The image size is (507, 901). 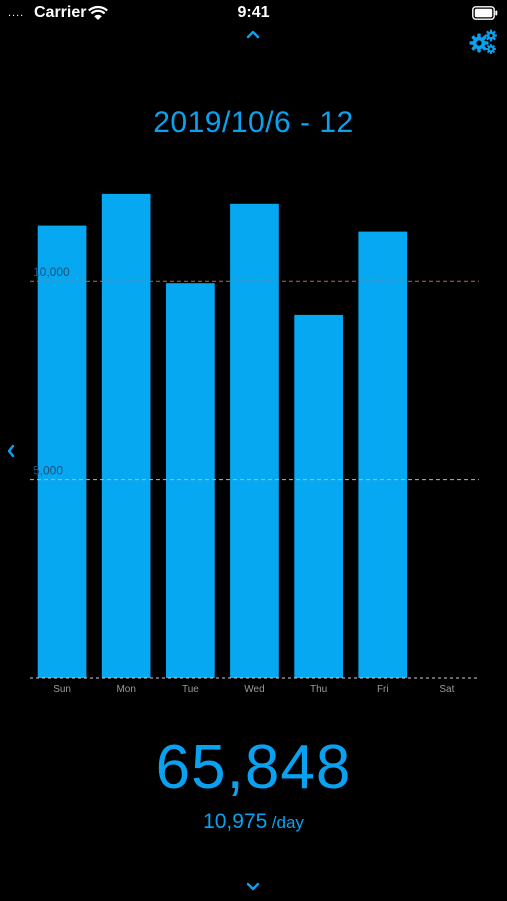 I want to click on reference-label-1: 5,000, so click(x=48, y=471).